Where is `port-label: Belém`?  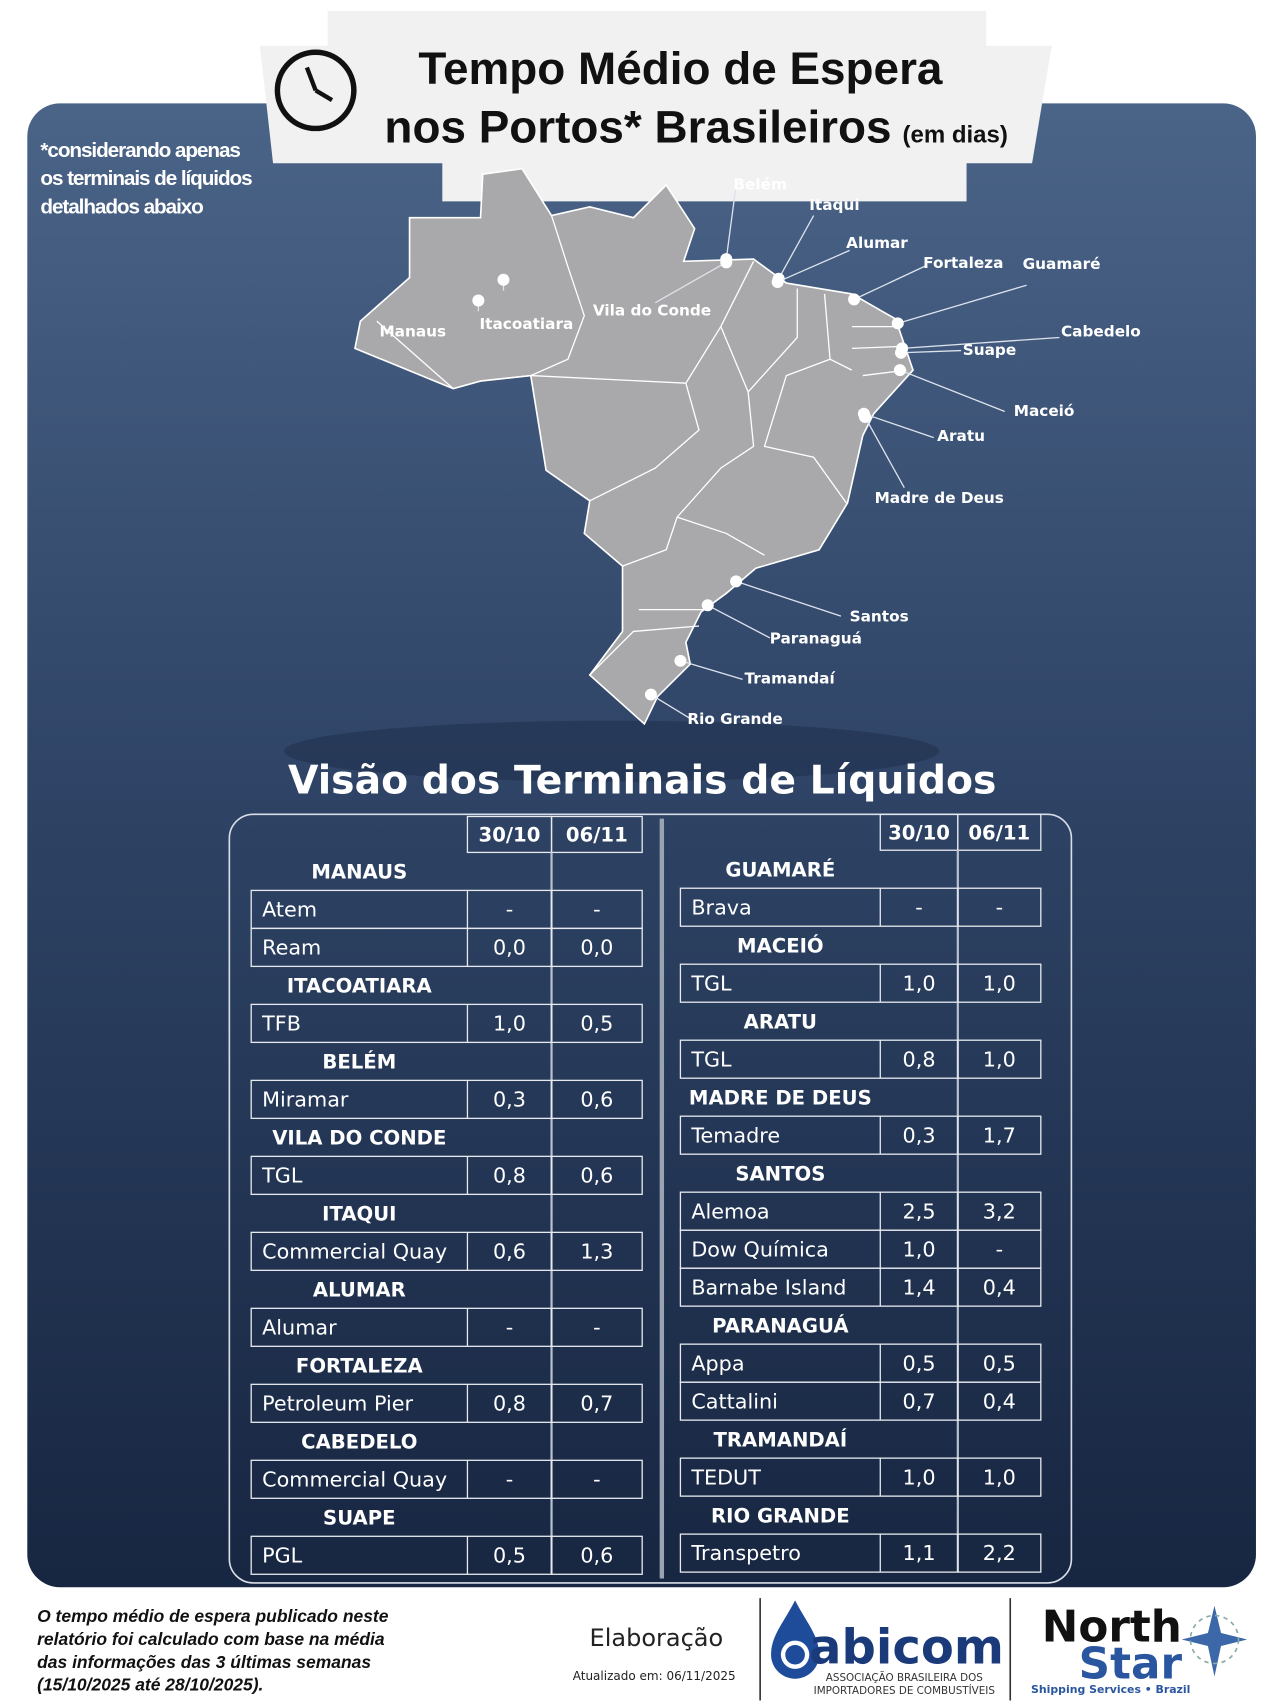
port-label: Belém is located at coordinates (760, 184).